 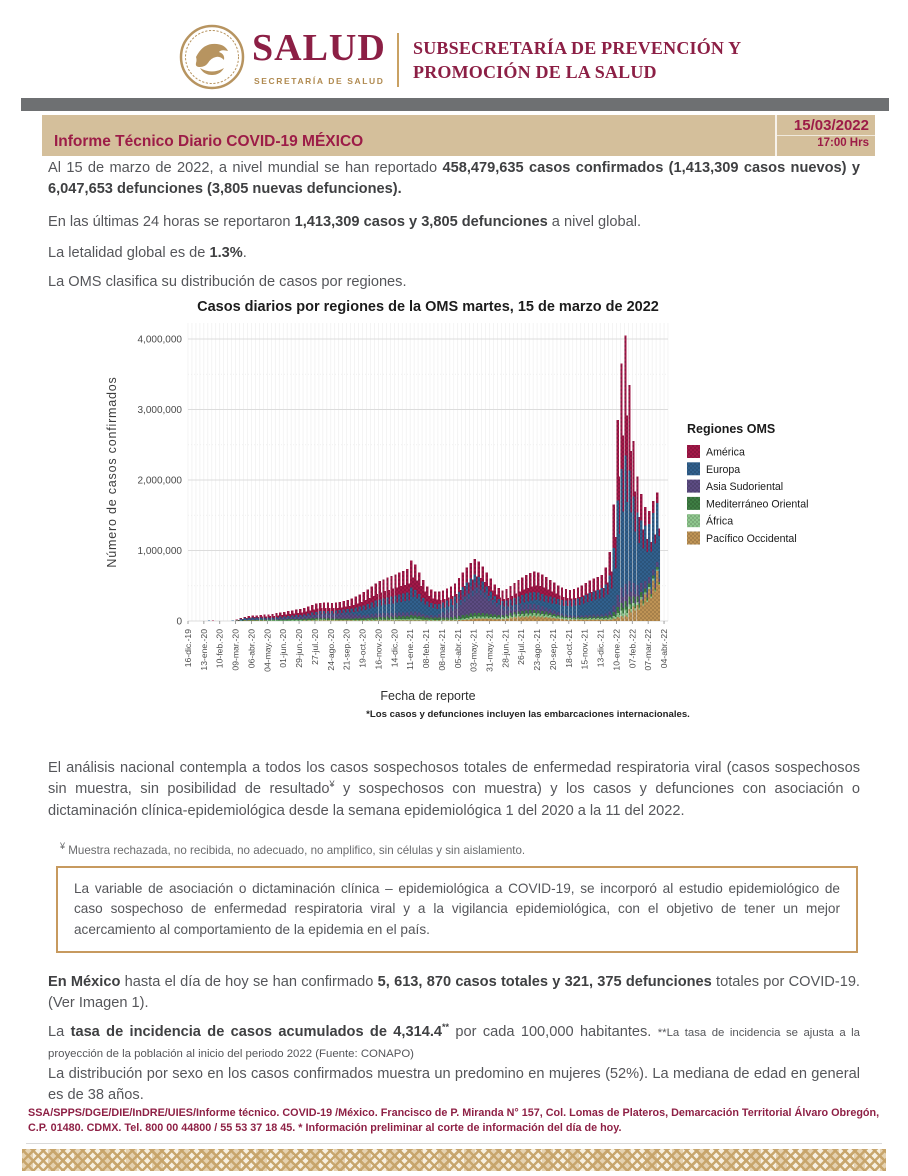 I want to click on svg-text: 18-oct.-21, so click(x=569, y=648).